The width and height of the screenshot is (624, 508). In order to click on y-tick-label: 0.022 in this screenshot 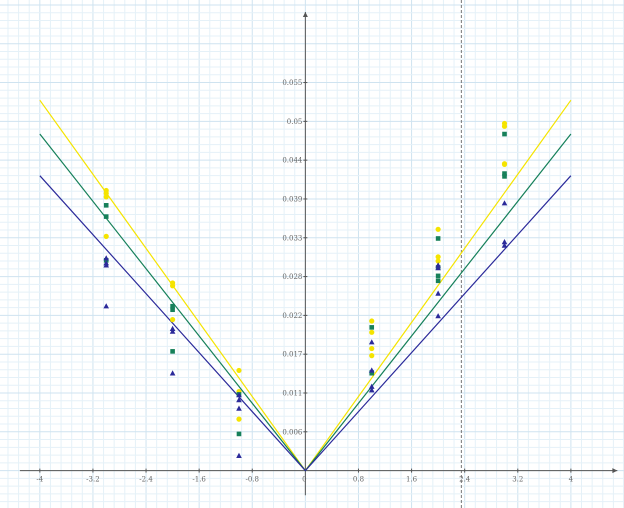, I will do `click(292, 316)`.